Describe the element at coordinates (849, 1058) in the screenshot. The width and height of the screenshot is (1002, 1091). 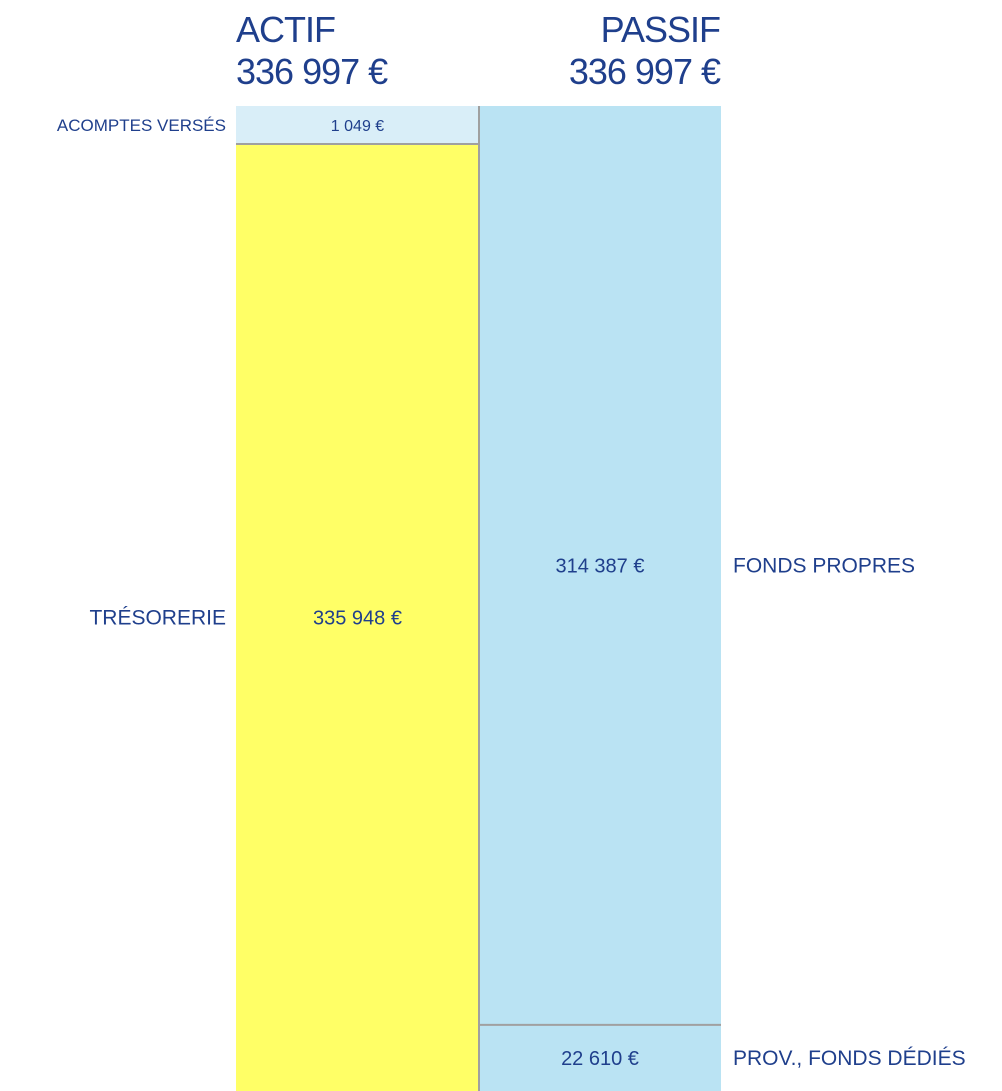
I see `label-prov-fonds-dedies: PROV., FONDS DÉDIÉS` at that location.